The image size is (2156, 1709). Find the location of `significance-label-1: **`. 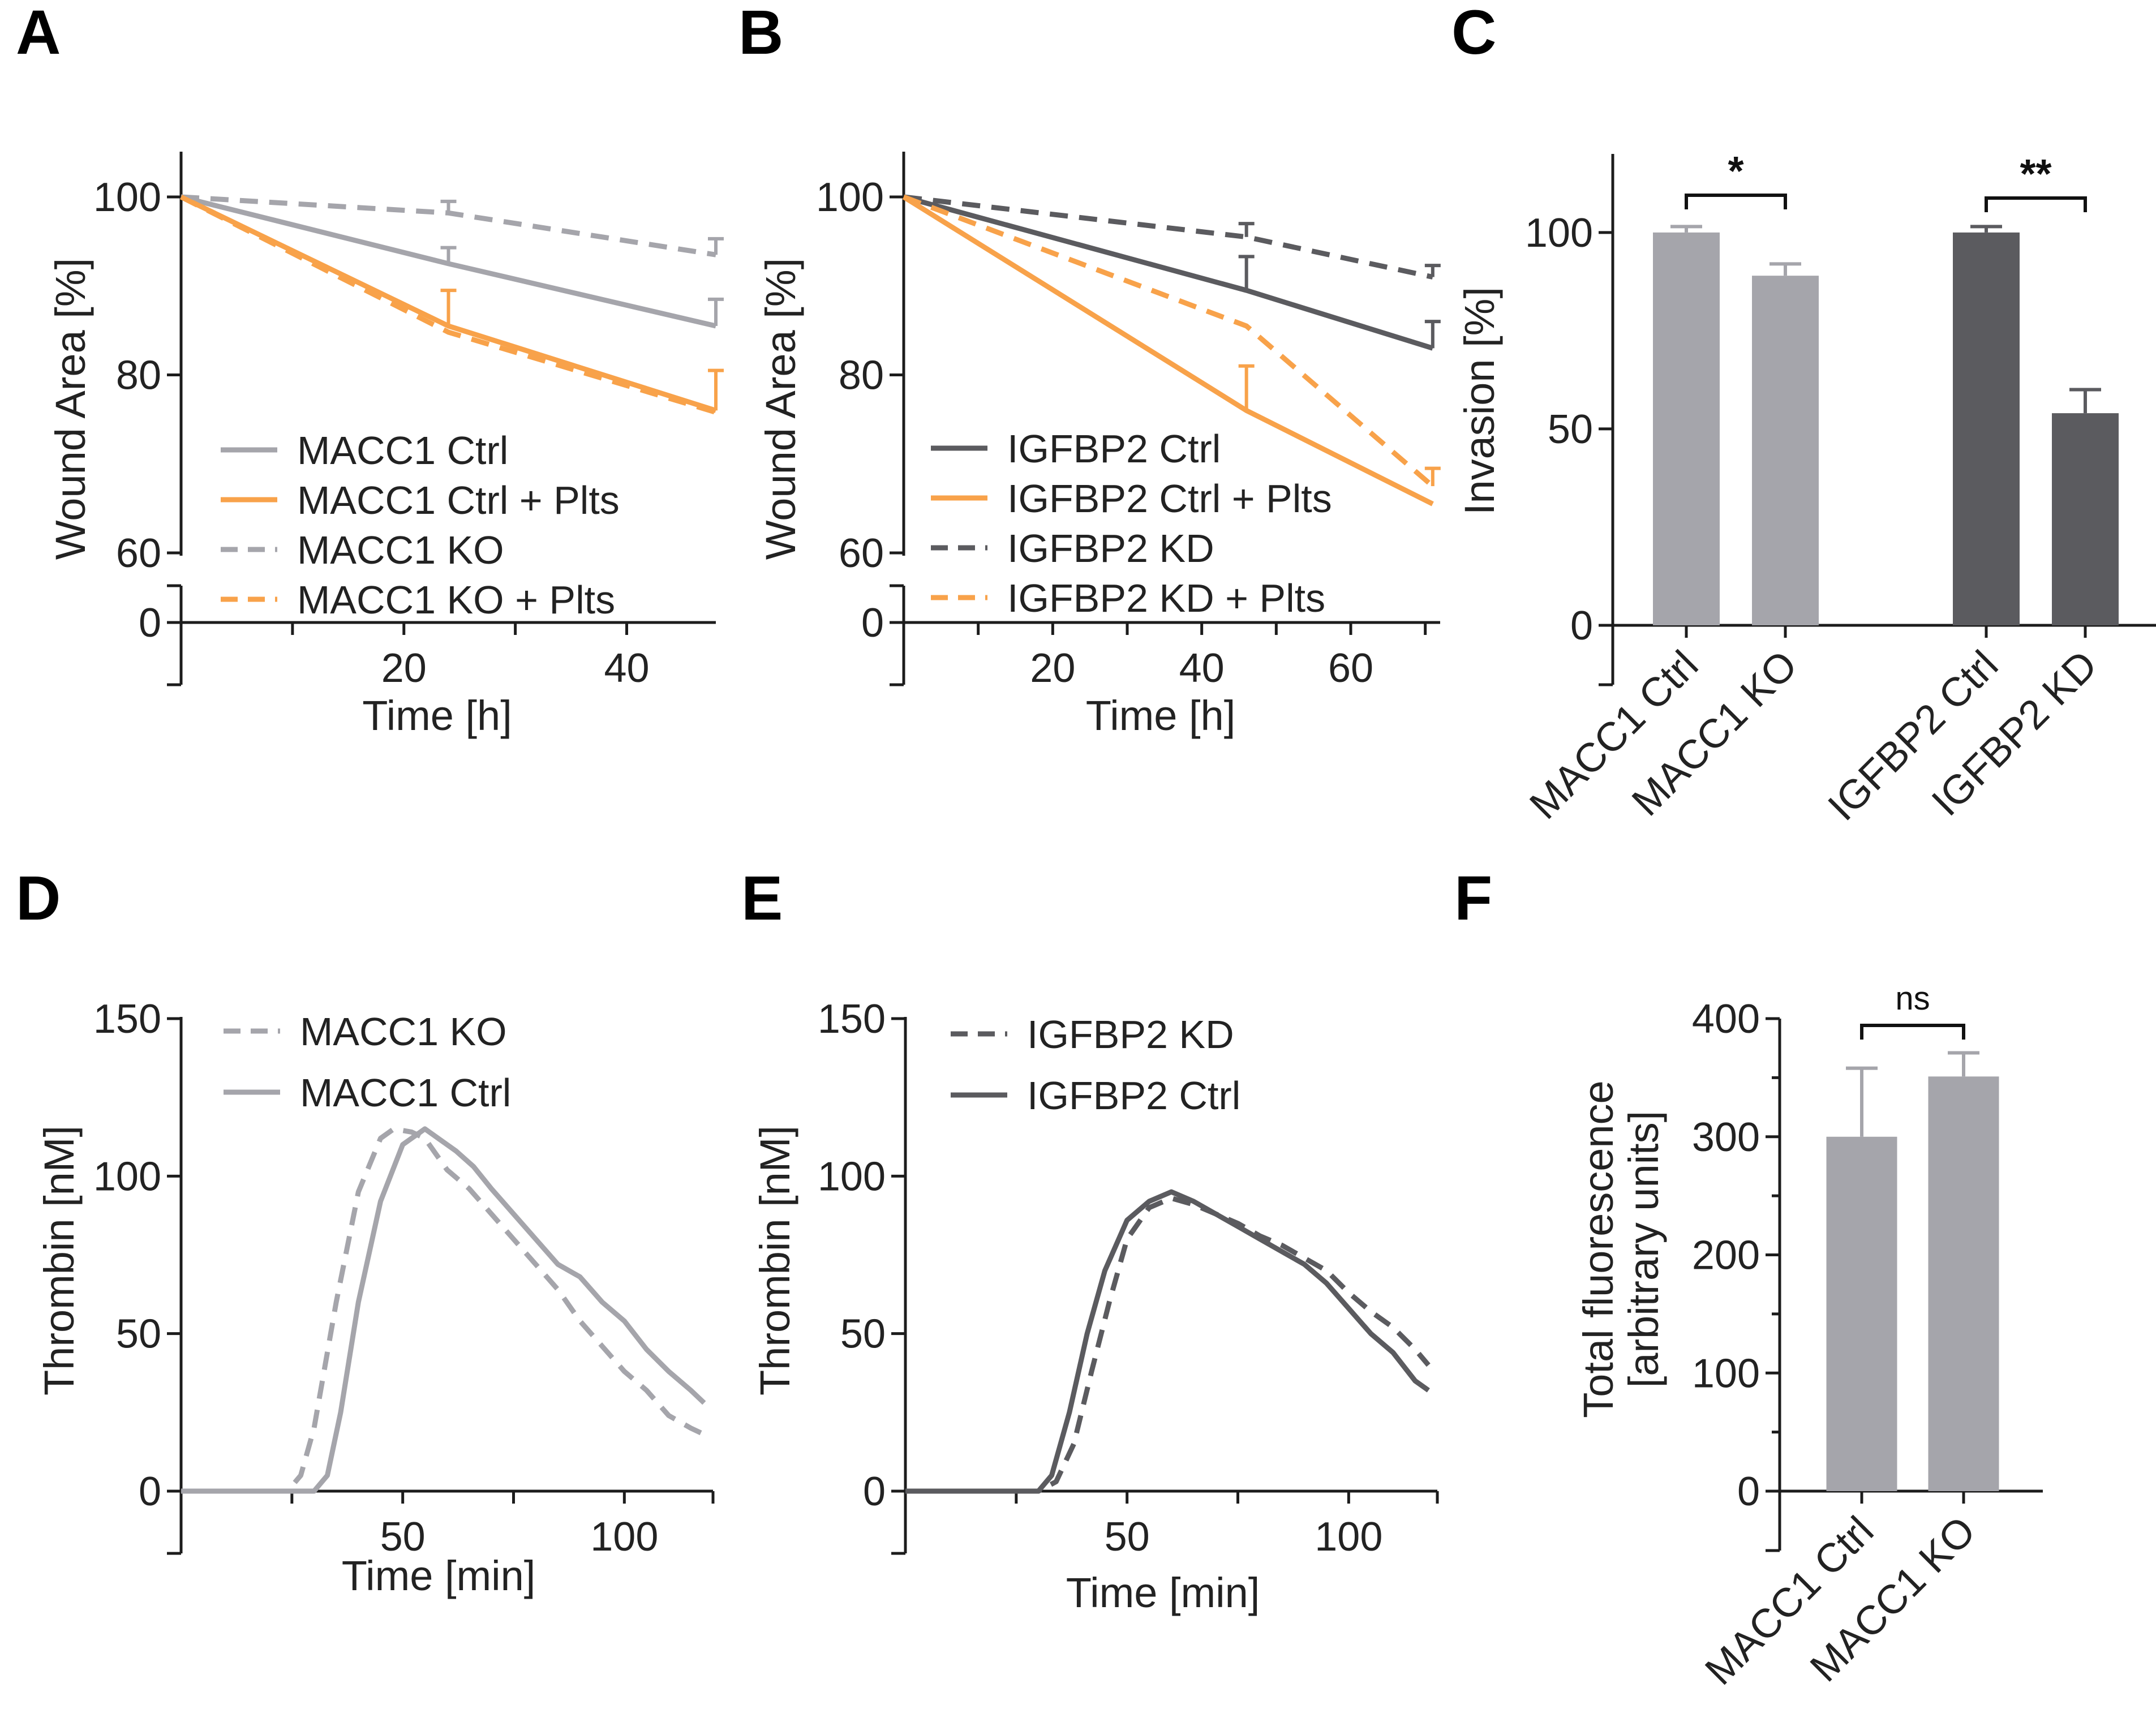

significance-label-1: ** is located at coordinates (2035, 174).